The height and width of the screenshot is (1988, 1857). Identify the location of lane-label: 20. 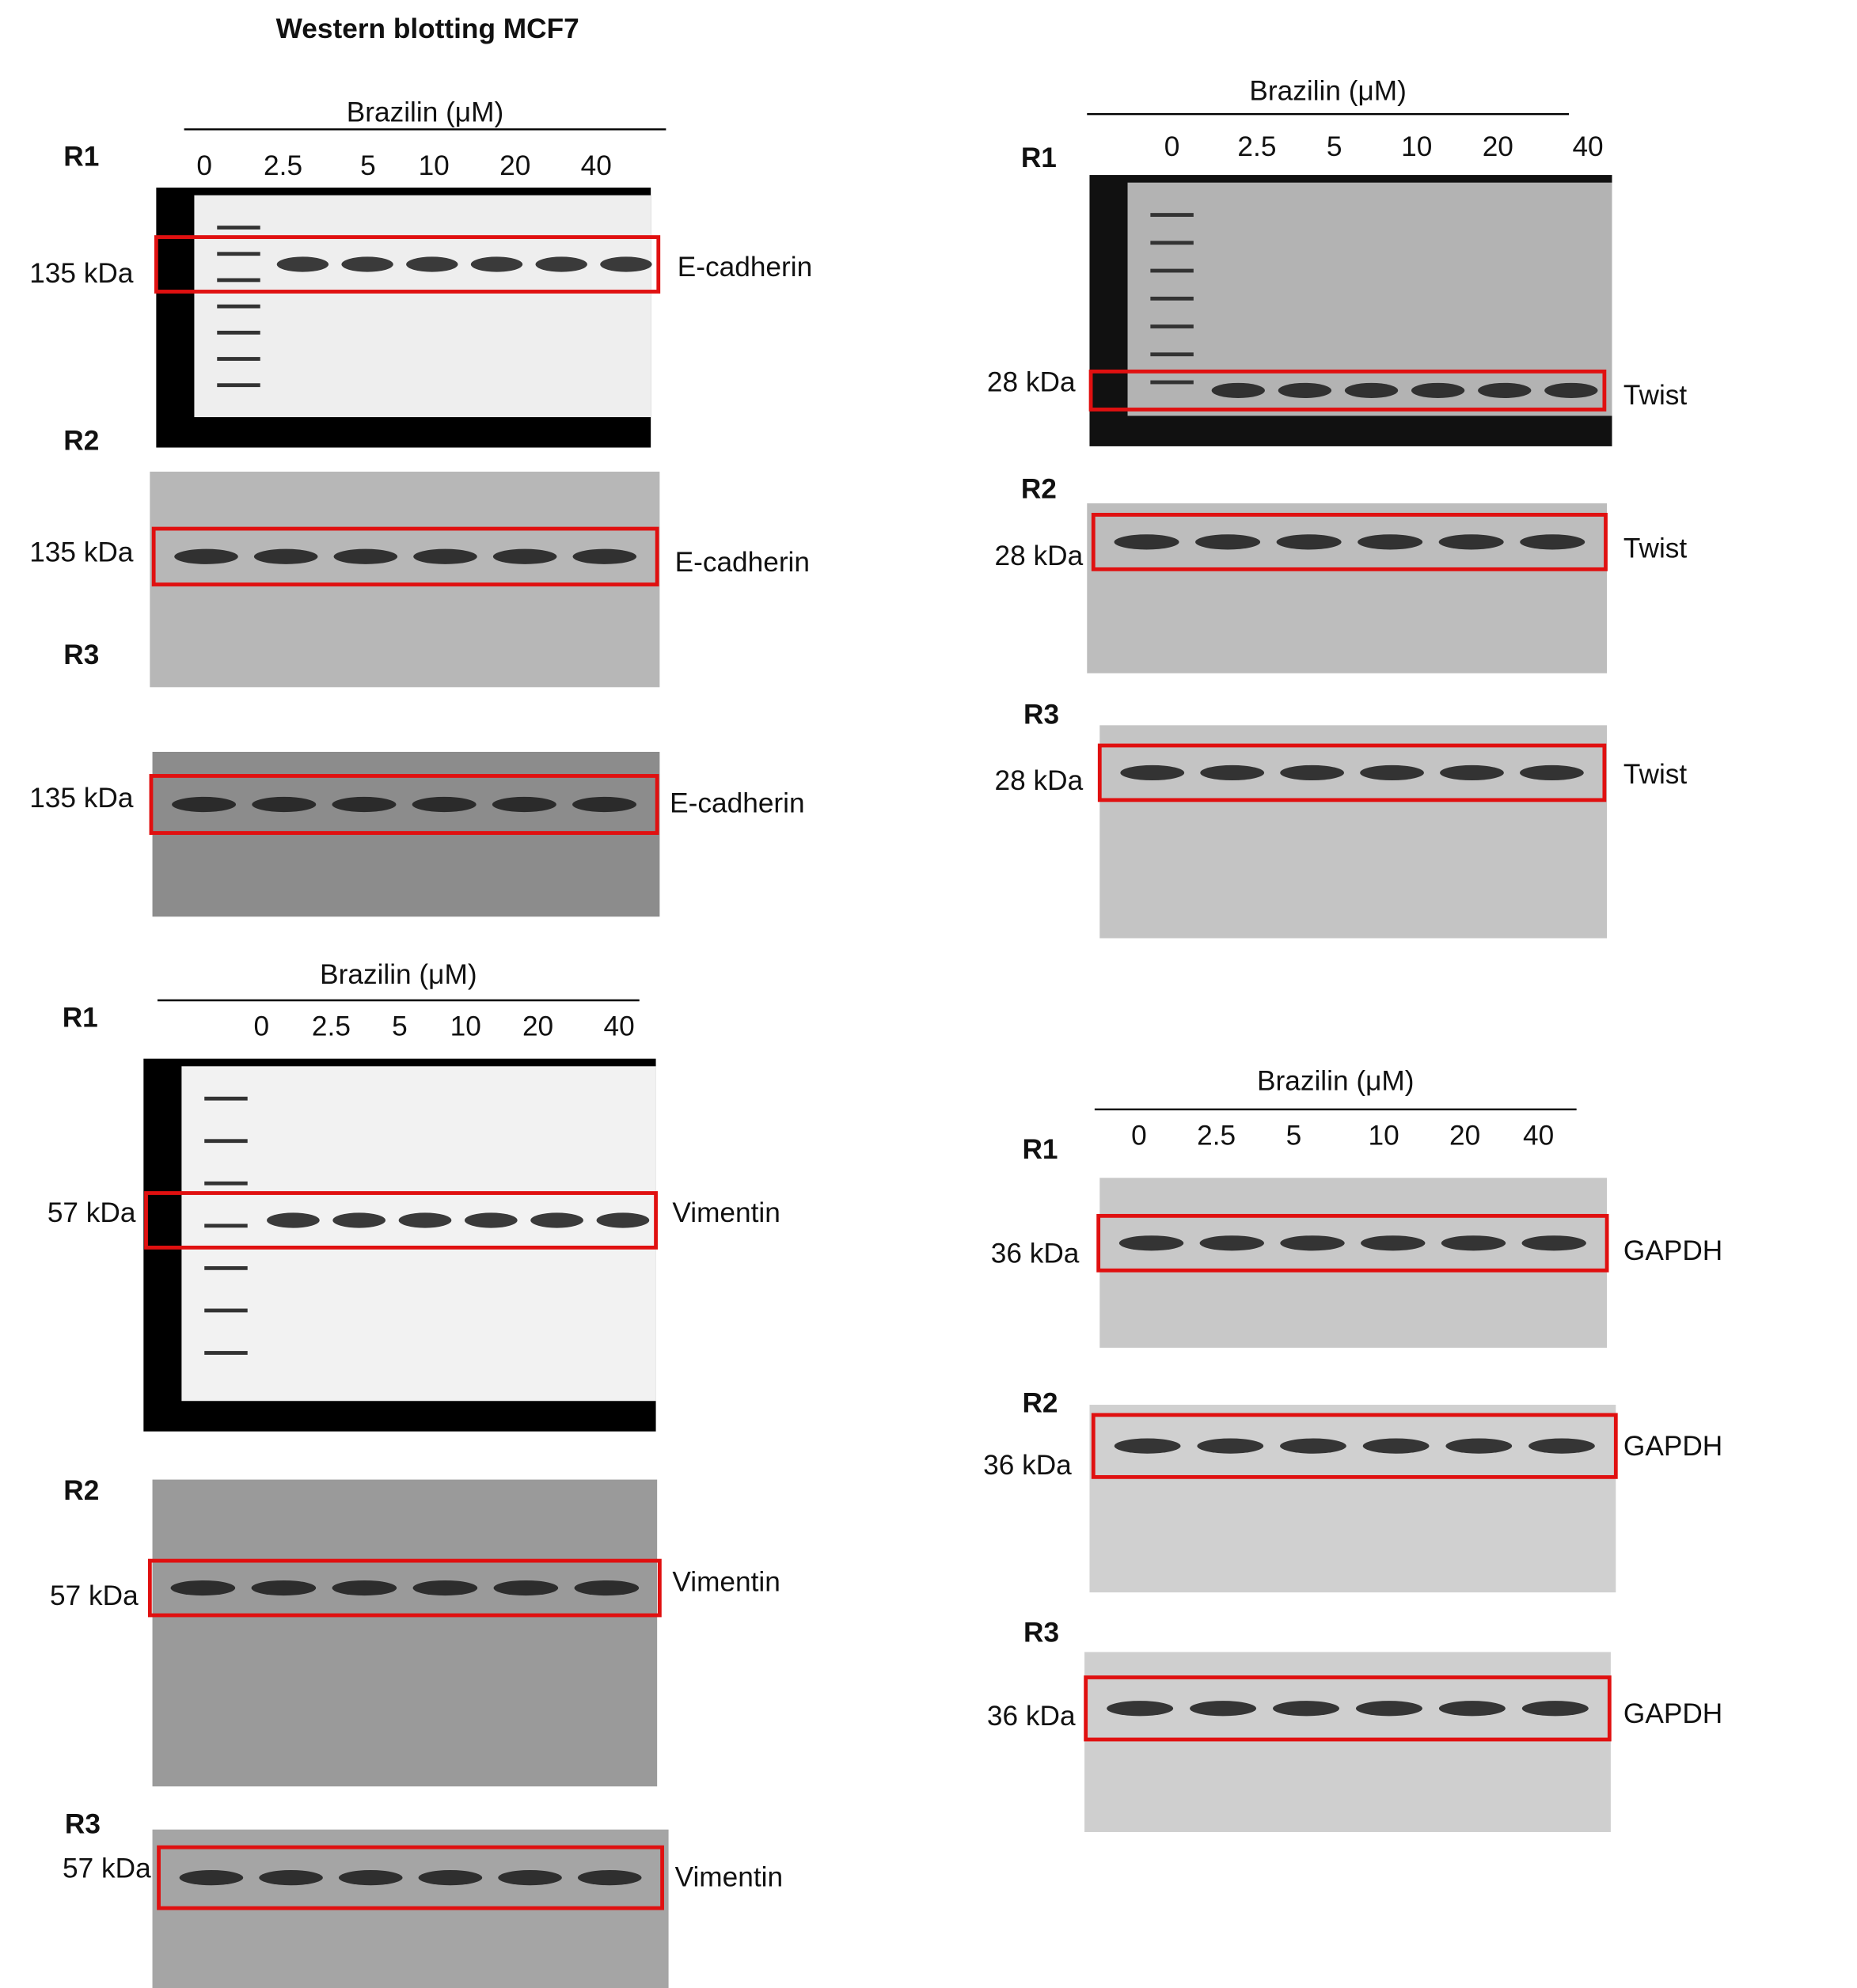
(1498, 146).